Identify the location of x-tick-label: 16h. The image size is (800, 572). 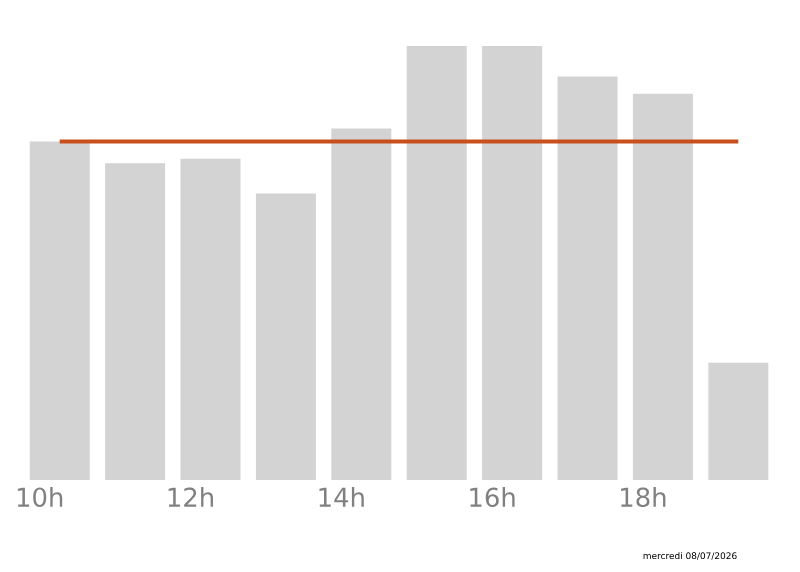
(492, 497).